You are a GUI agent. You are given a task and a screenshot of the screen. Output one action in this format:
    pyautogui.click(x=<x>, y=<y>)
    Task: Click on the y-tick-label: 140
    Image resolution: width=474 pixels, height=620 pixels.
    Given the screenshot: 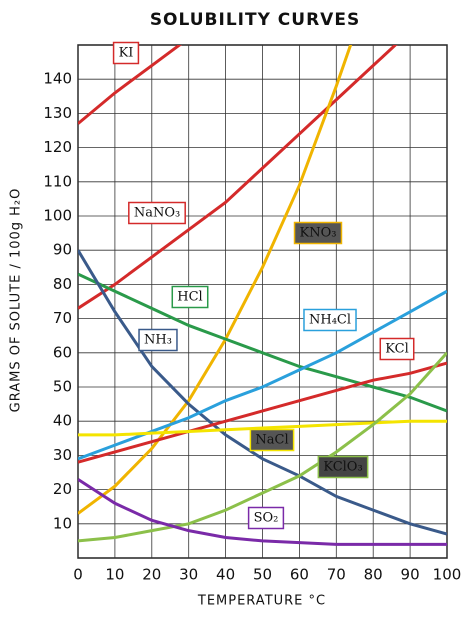 What is the action you would take?
    pyautogui.click(x=57, y=79)
    